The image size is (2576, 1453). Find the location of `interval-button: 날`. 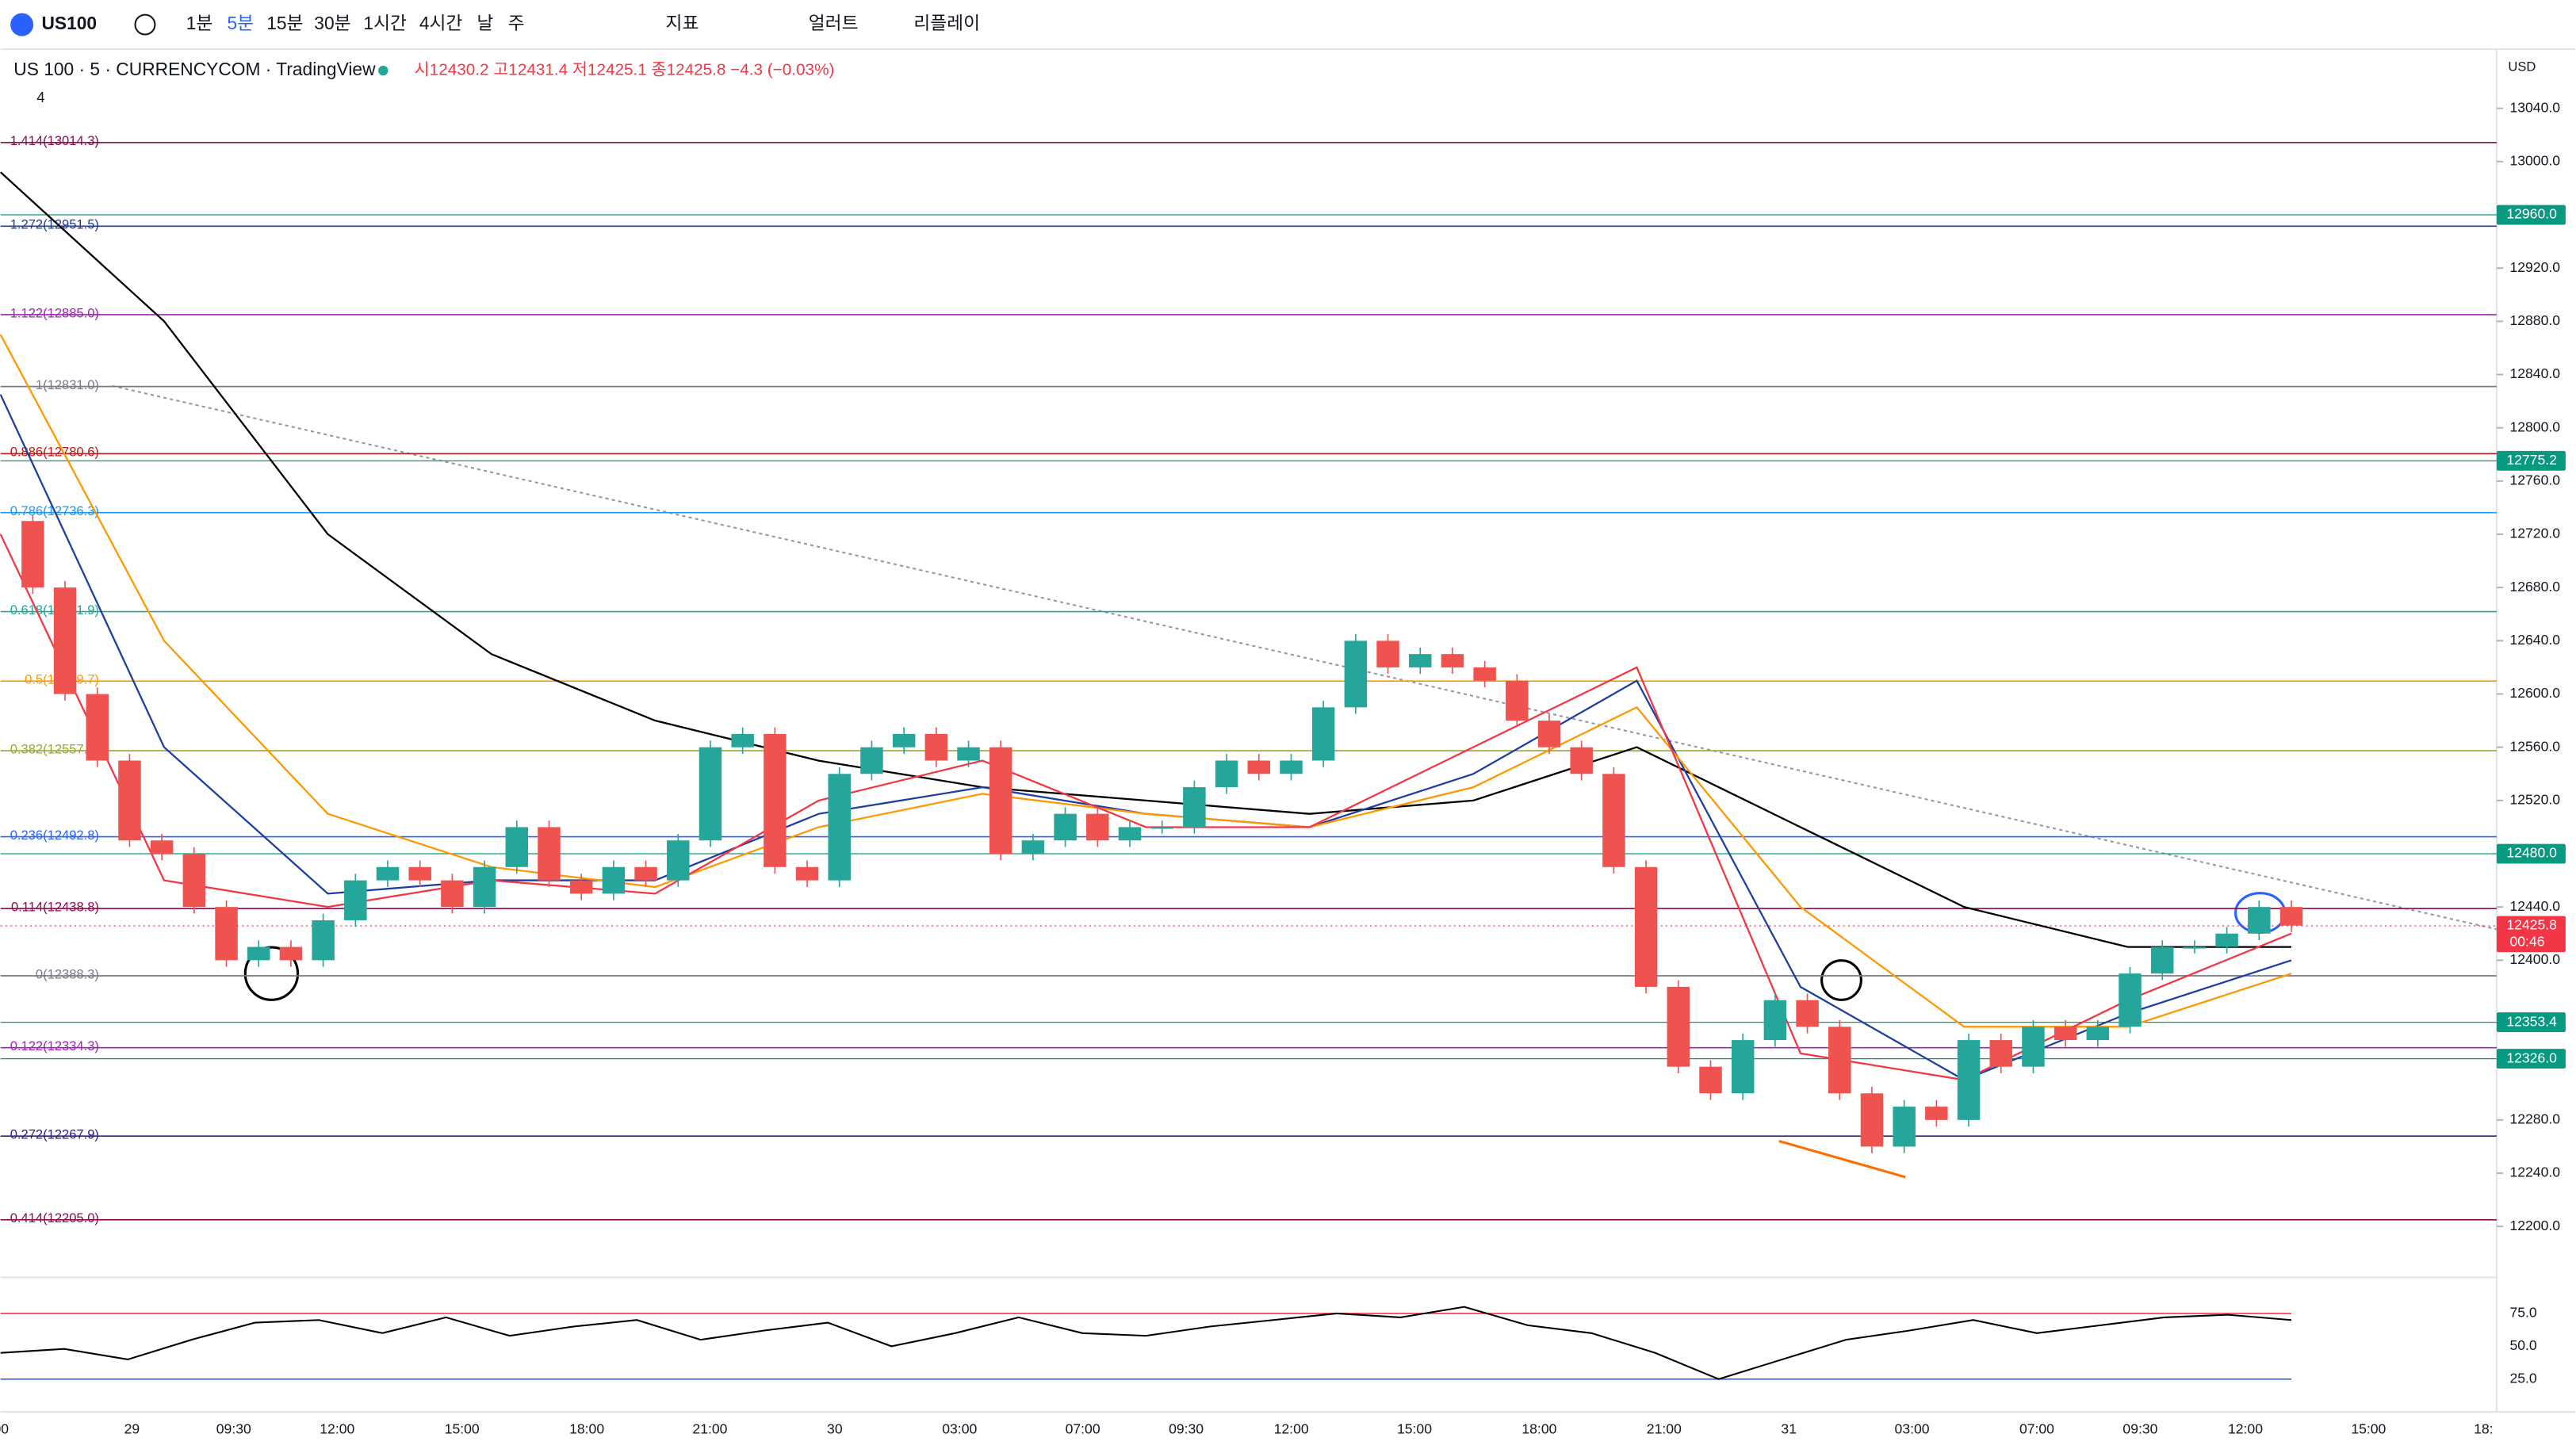

interval-button: 날 is located at coordinates (485, 23).